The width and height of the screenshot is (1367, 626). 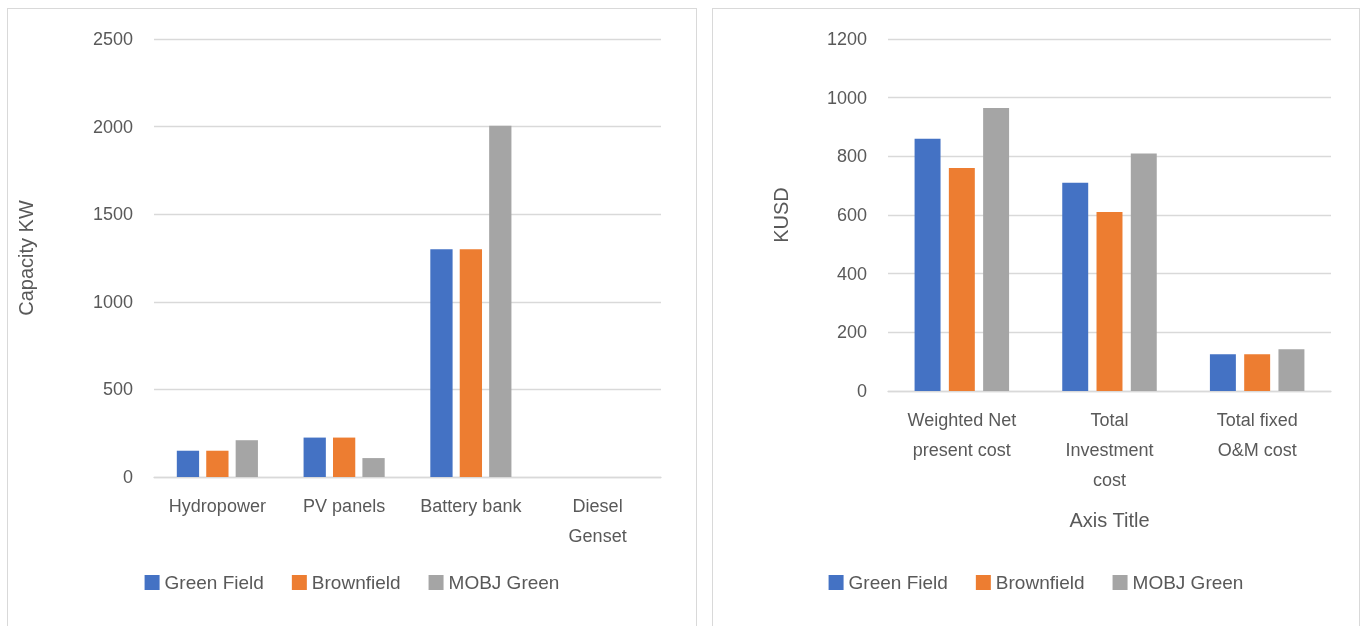 I want to click on x-tick-label: Total Investment cost, so click(x=1109, y=450).